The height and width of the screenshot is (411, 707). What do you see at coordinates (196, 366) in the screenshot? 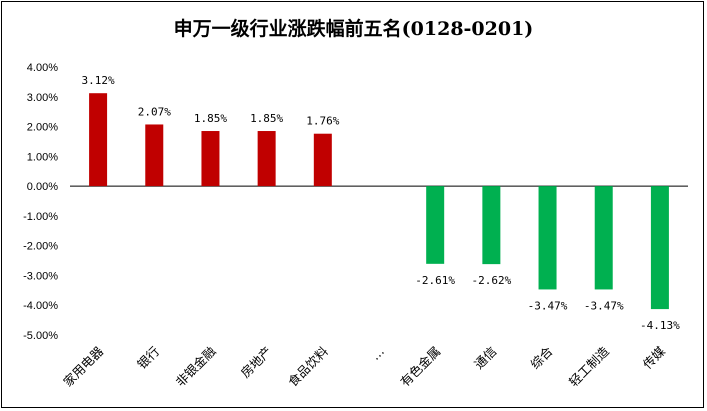
I see `category-label: 非银金融` at bounding box center [196, 366].